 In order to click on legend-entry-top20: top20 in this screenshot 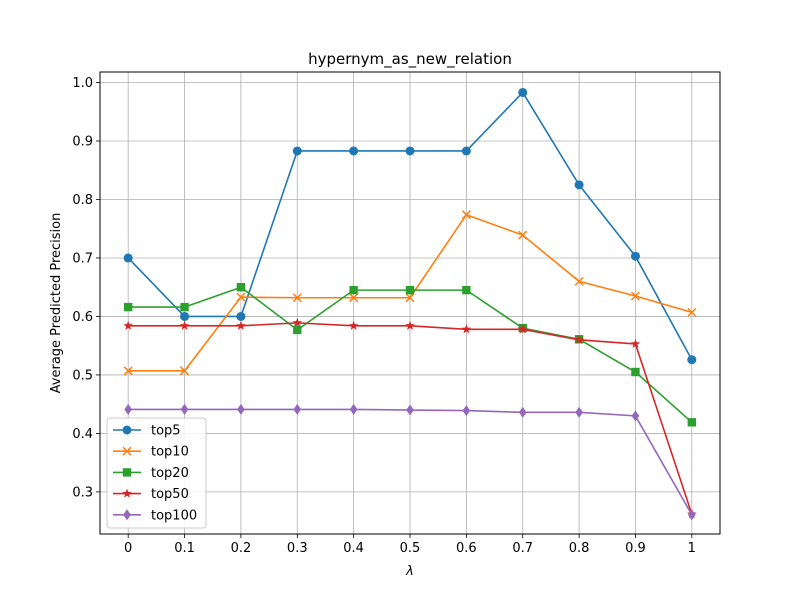, I will do `click(151, 473)`.